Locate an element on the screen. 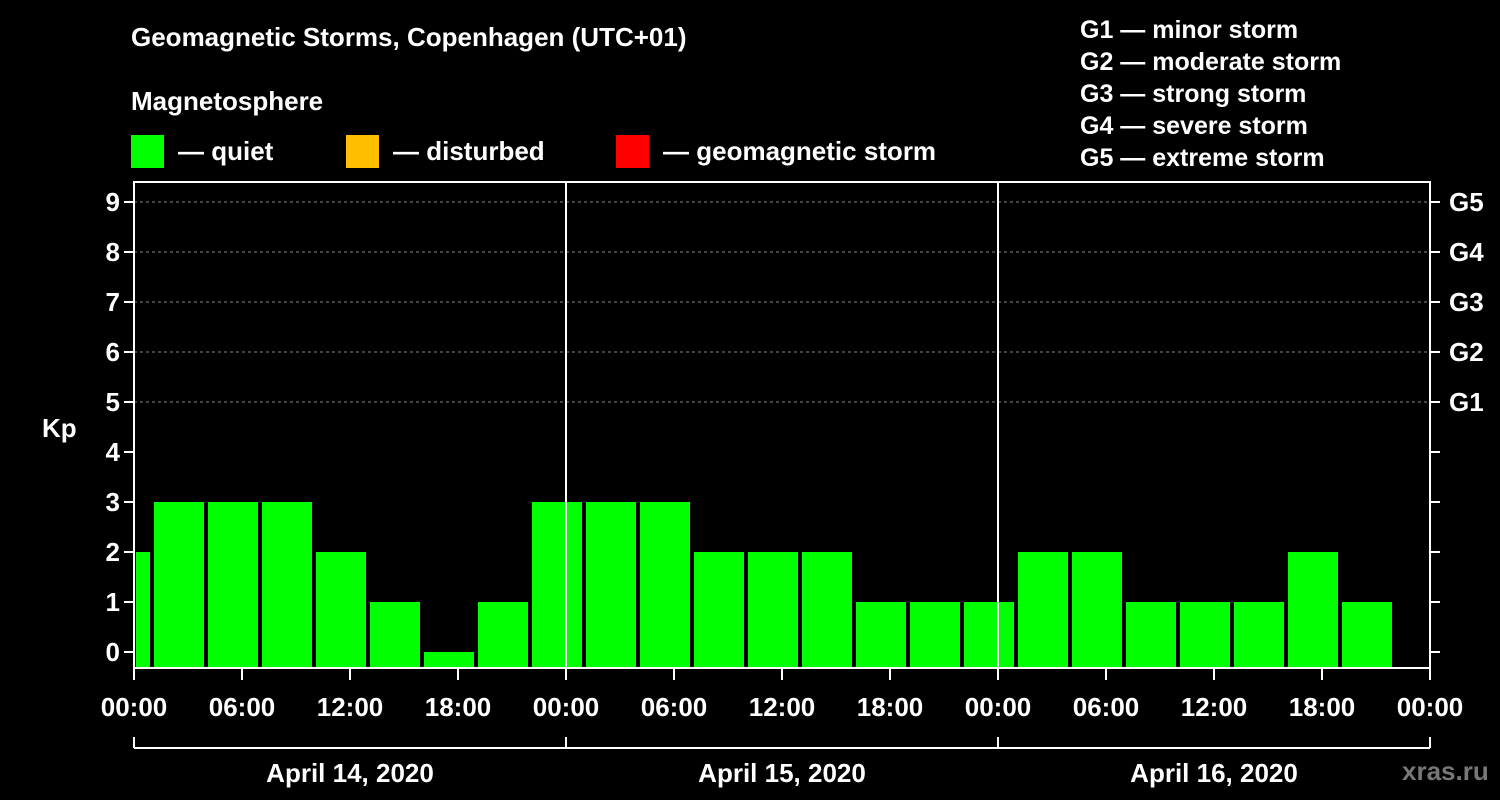 The height and width of the screenshot is (800, 1500). y-tick-label-8: 8 is located at coordinates (113, 252).